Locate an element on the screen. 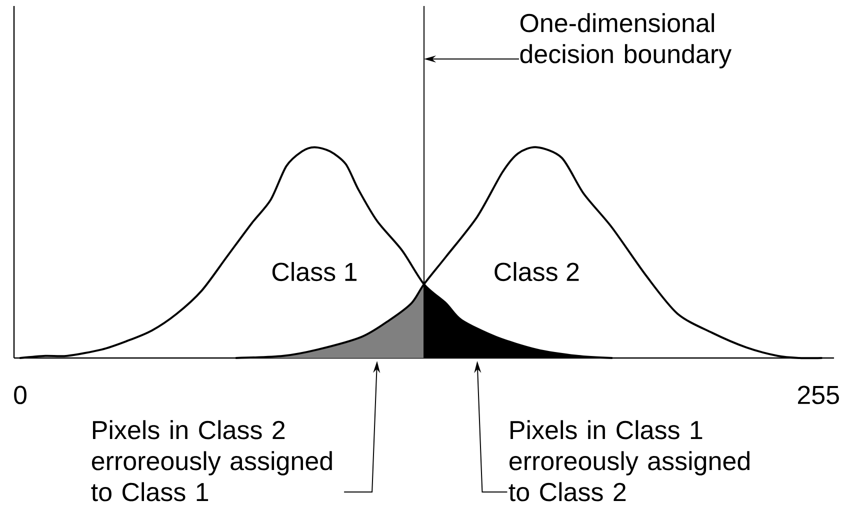 The height and width of the screenshot is (505, 842). series-label: Class 1 is located at coordinates (314, 272).